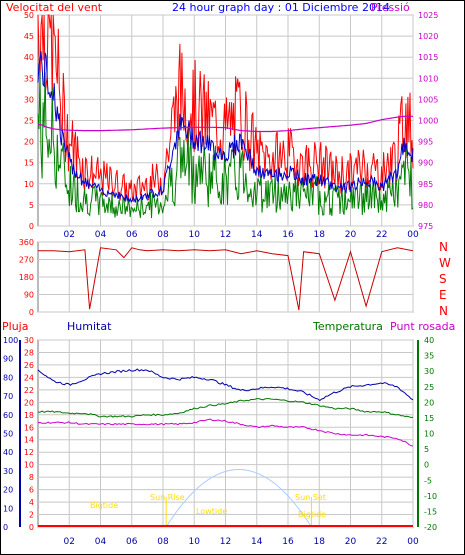 The width and height of the screenshot is (465, 555). I want to click on wind-y-tick: 50, so click(29, 15).